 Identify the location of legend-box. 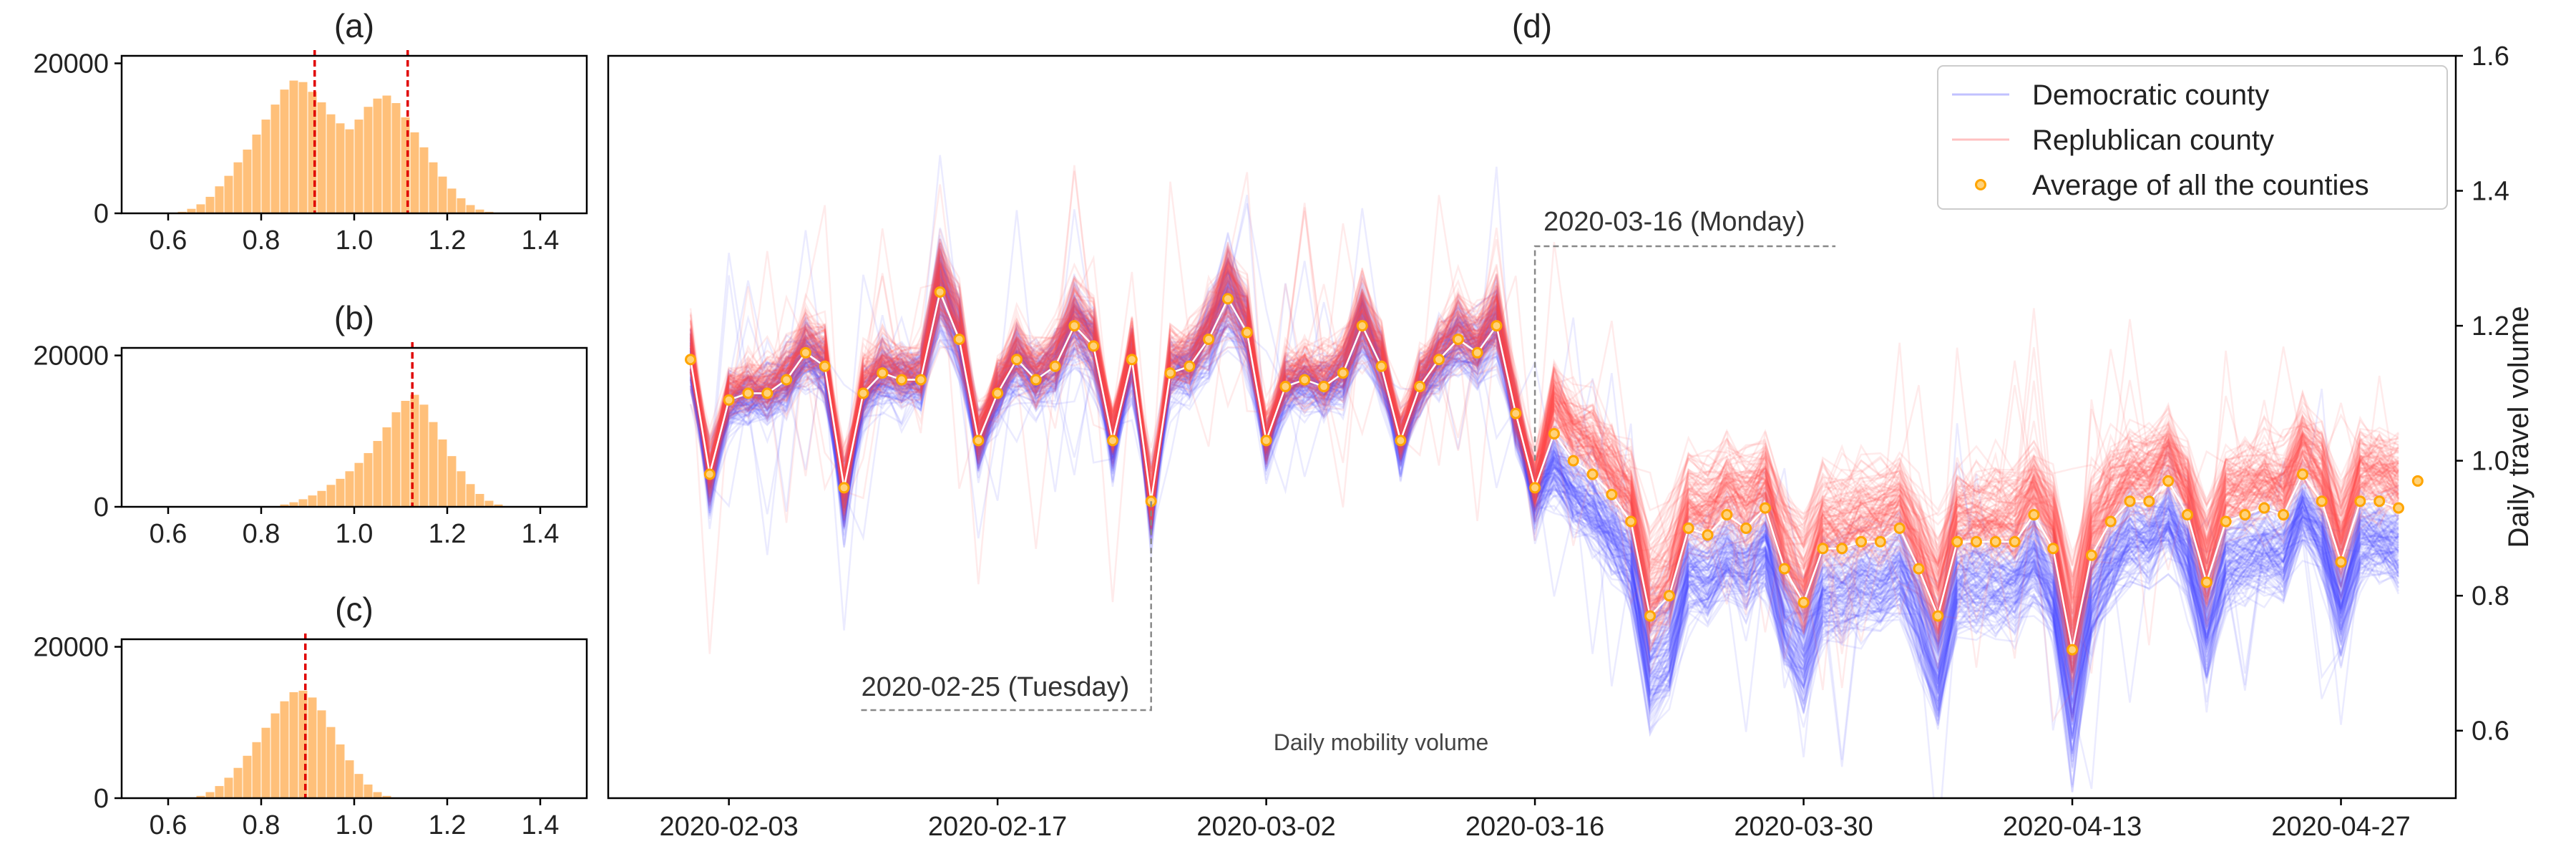
(2192, 137).